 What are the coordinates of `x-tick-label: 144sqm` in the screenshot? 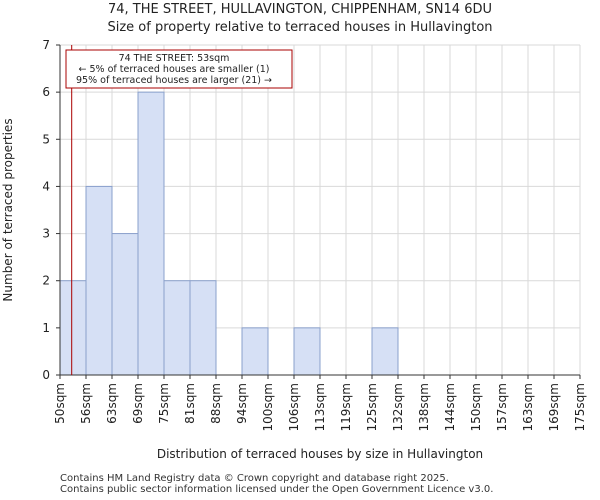 It's located at (450, 407).